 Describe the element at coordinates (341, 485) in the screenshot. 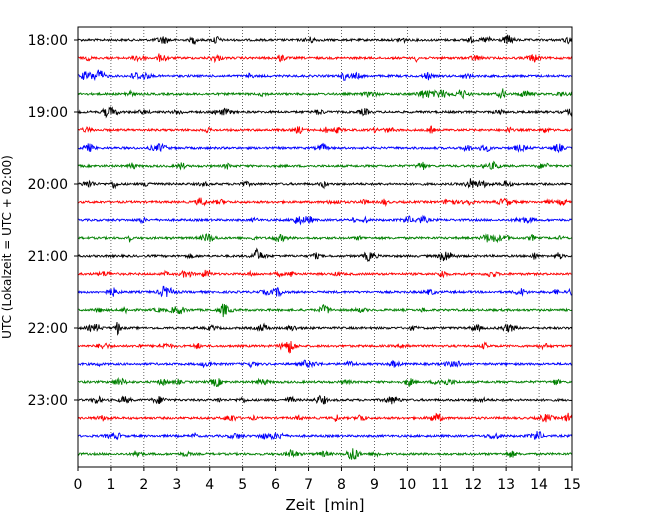

I see `x-tick-label-8: 8` at that location.